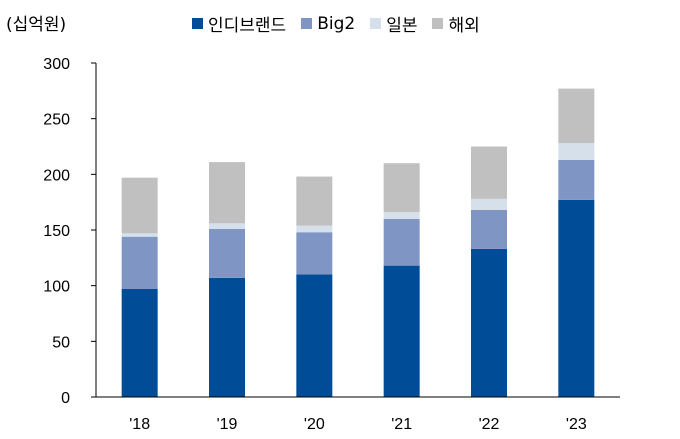 Image resolution: width=680 pixels, height=439 pixels. Describe the element at coordinates (227, 424) in the screenshot. I see `x-tick-label-1: '19` at that location.